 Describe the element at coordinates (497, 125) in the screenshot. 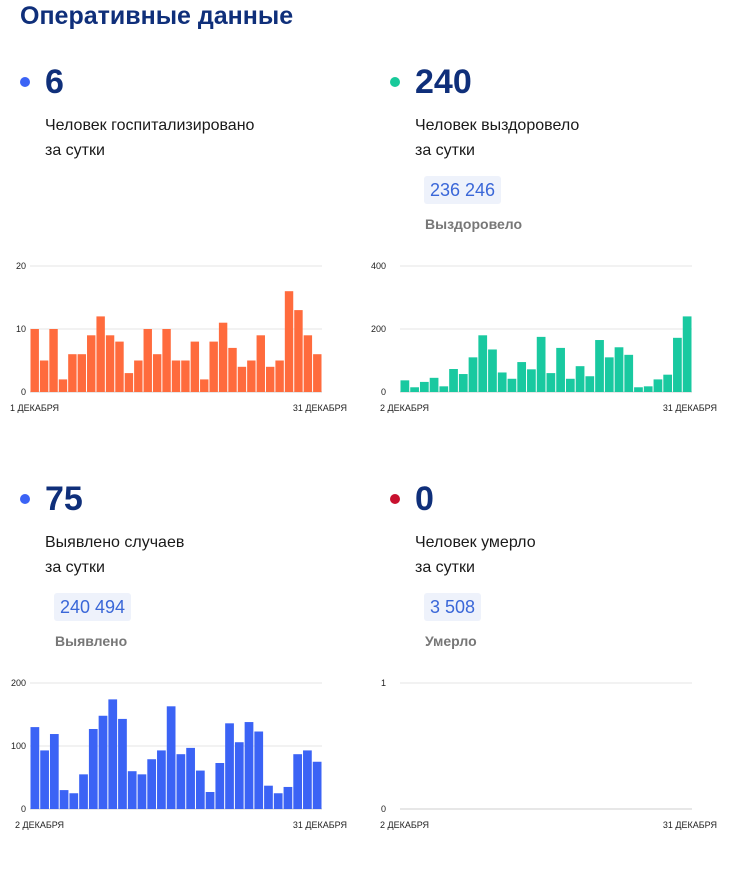

I see `recovered-desc-line1: Человек выздоровело` at that location.